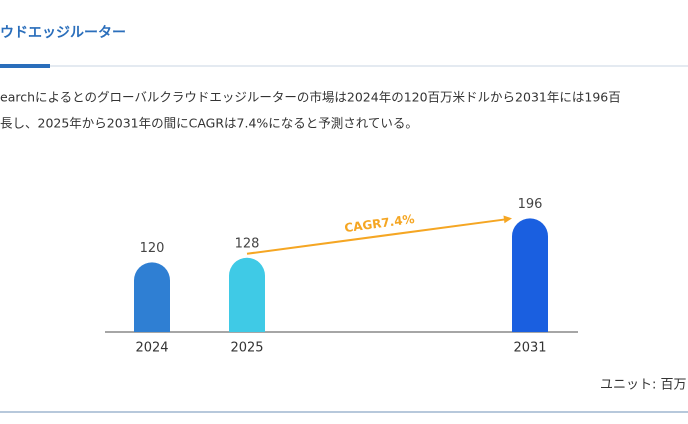  I want to click on x-tick-label: 2031, so click(529, 348).